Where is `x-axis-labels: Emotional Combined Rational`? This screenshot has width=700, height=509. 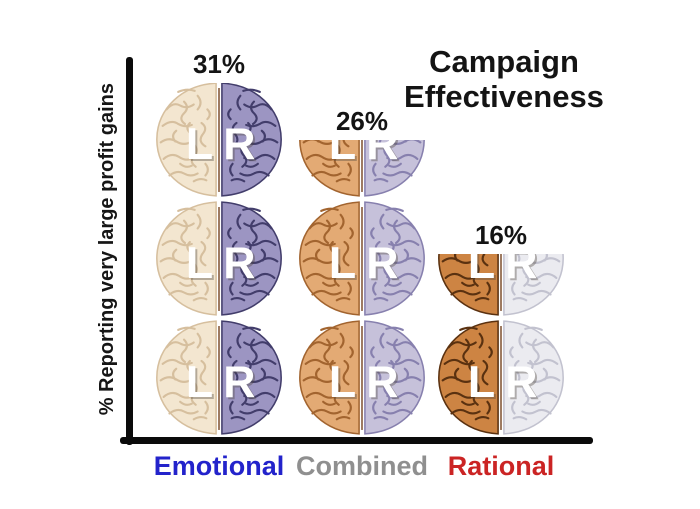
x-axis-labels: Emotional Combined Rational is located at coordinates (350, 468).